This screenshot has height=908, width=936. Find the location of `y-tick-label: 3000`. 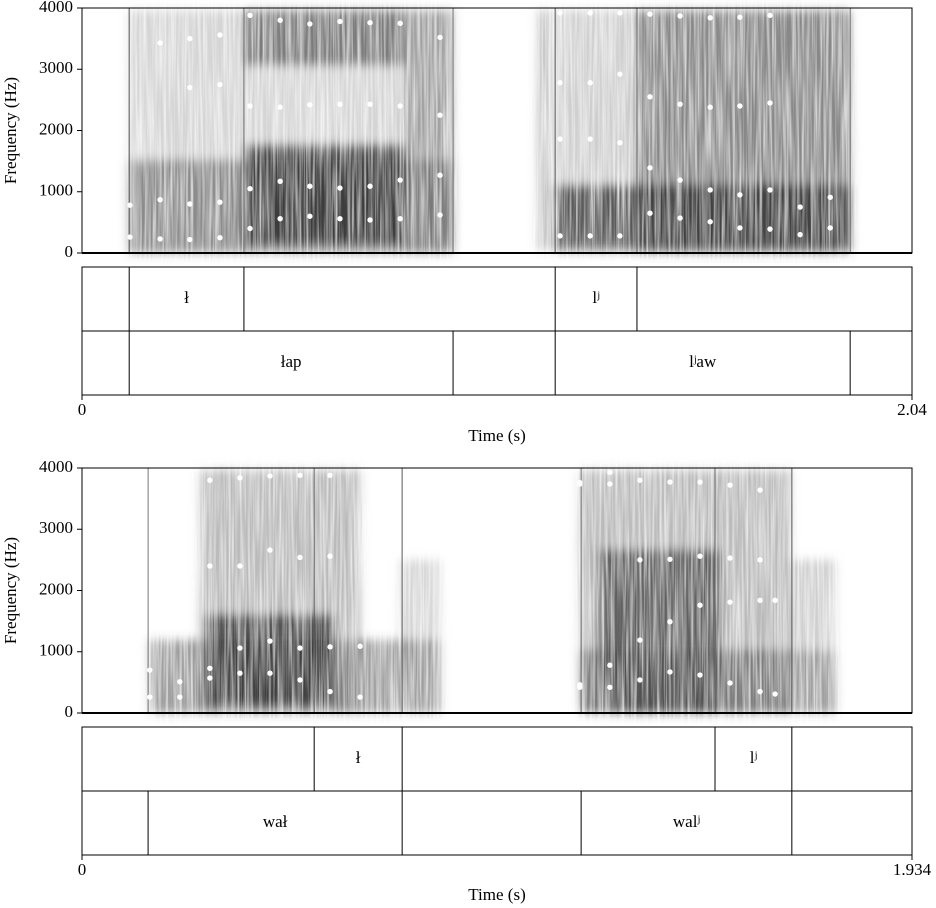

y-tick-label: 3000 is located at coordinates (56, 67).